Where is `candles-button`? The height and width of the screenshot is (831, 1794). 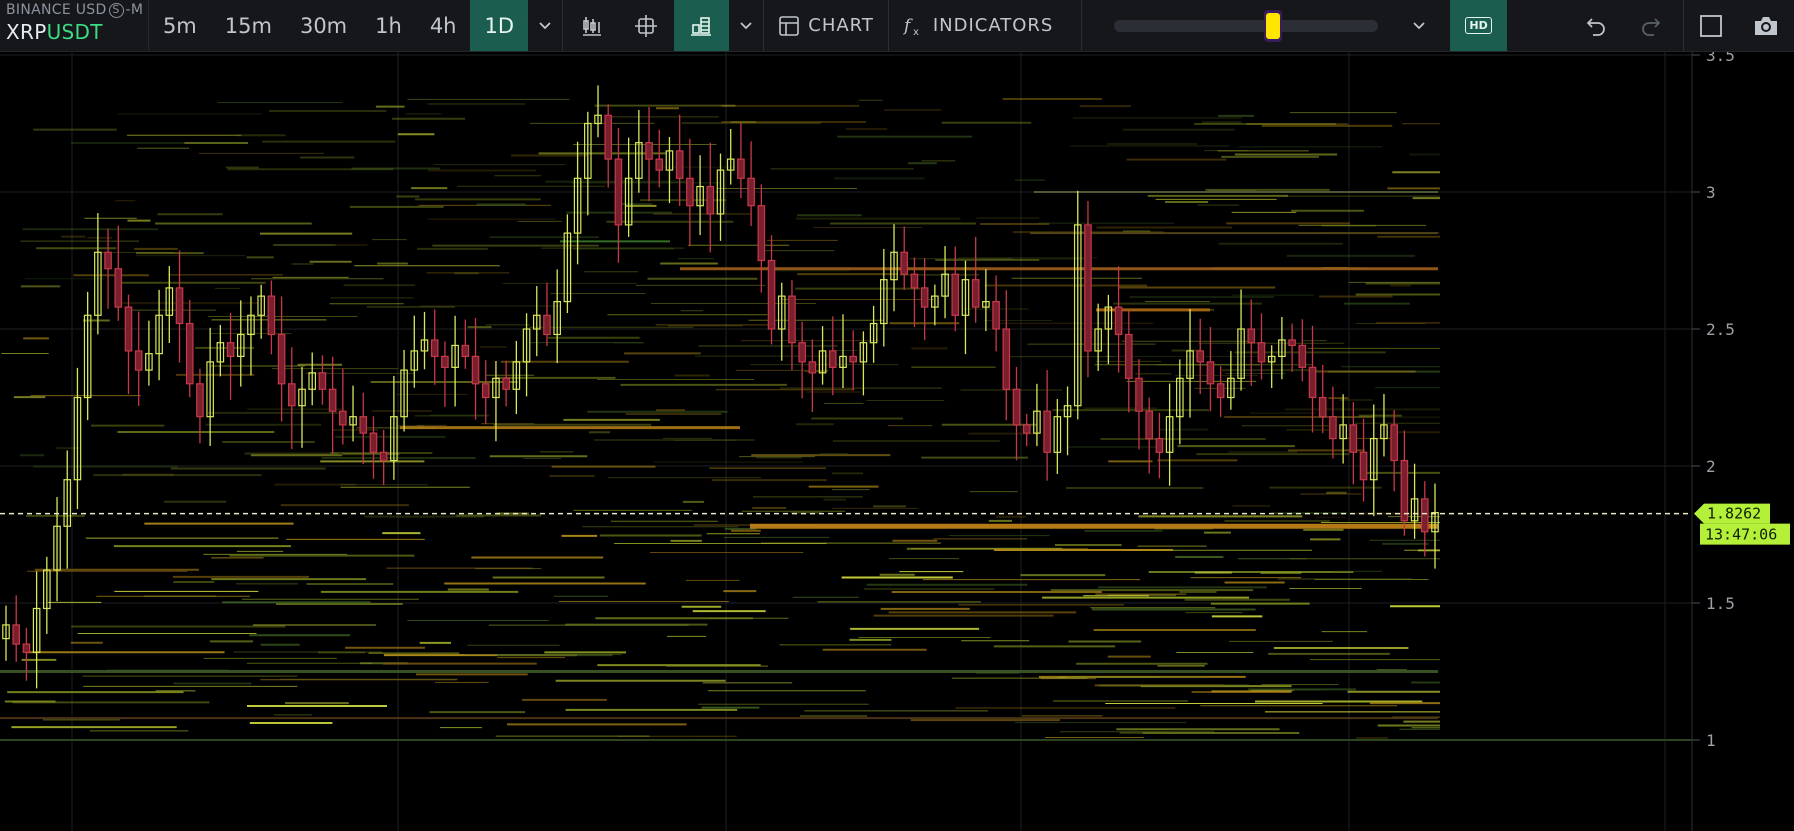 candles-button is located at coordinates (590, 25).